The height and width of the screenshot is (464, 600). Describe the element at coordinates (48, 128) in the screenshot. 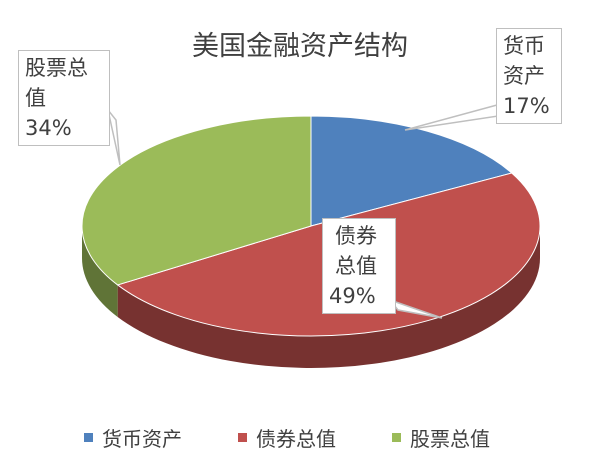

I see `data-label: 34%` at that location.